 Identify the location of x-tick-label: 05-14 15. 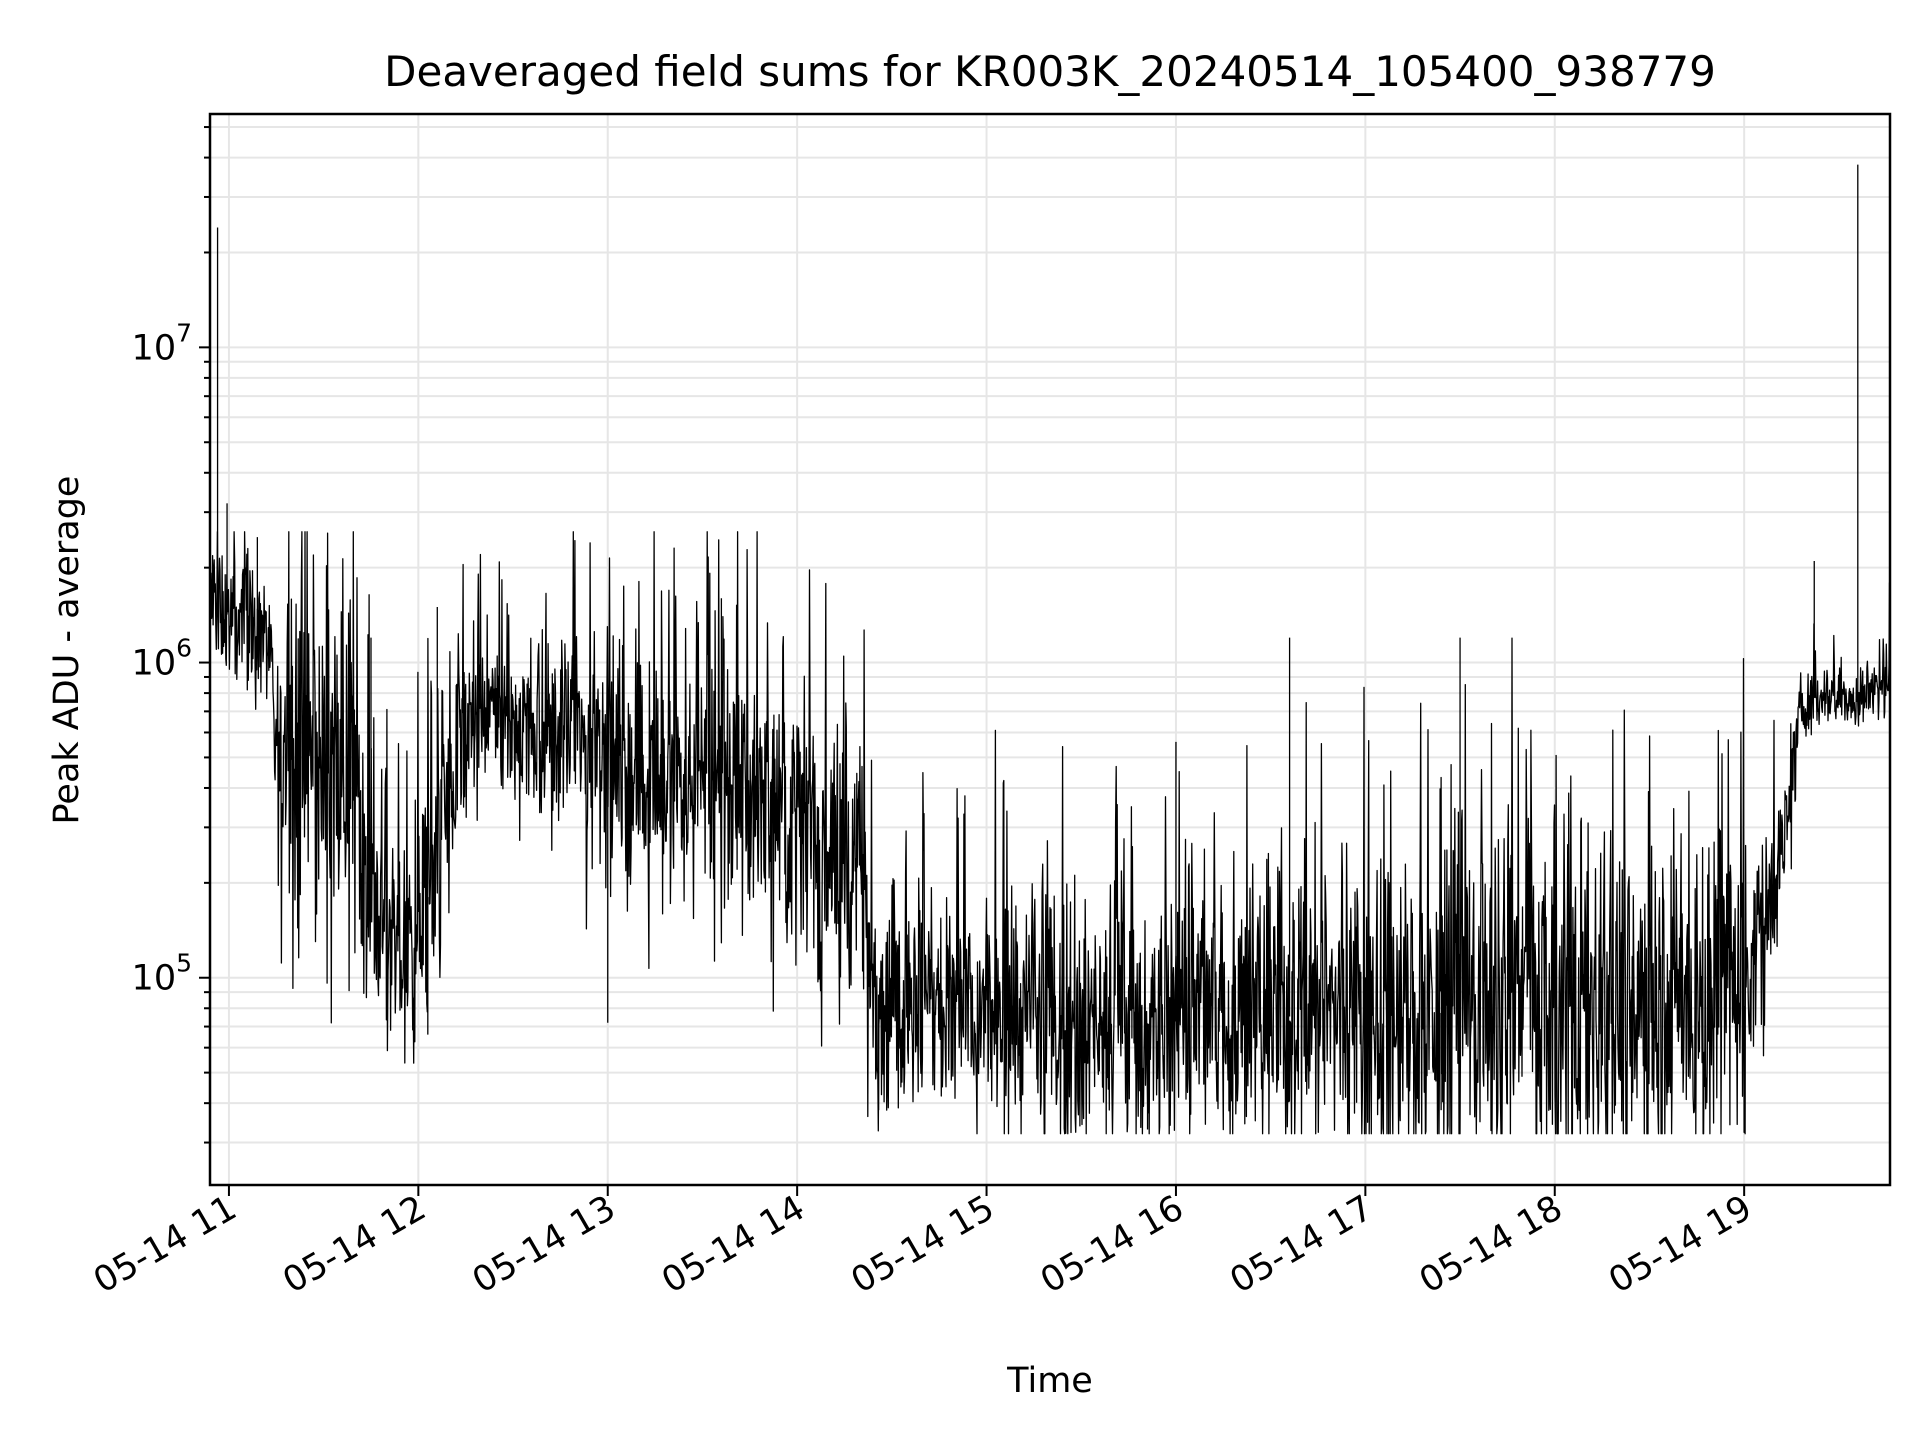
(923, 1244).